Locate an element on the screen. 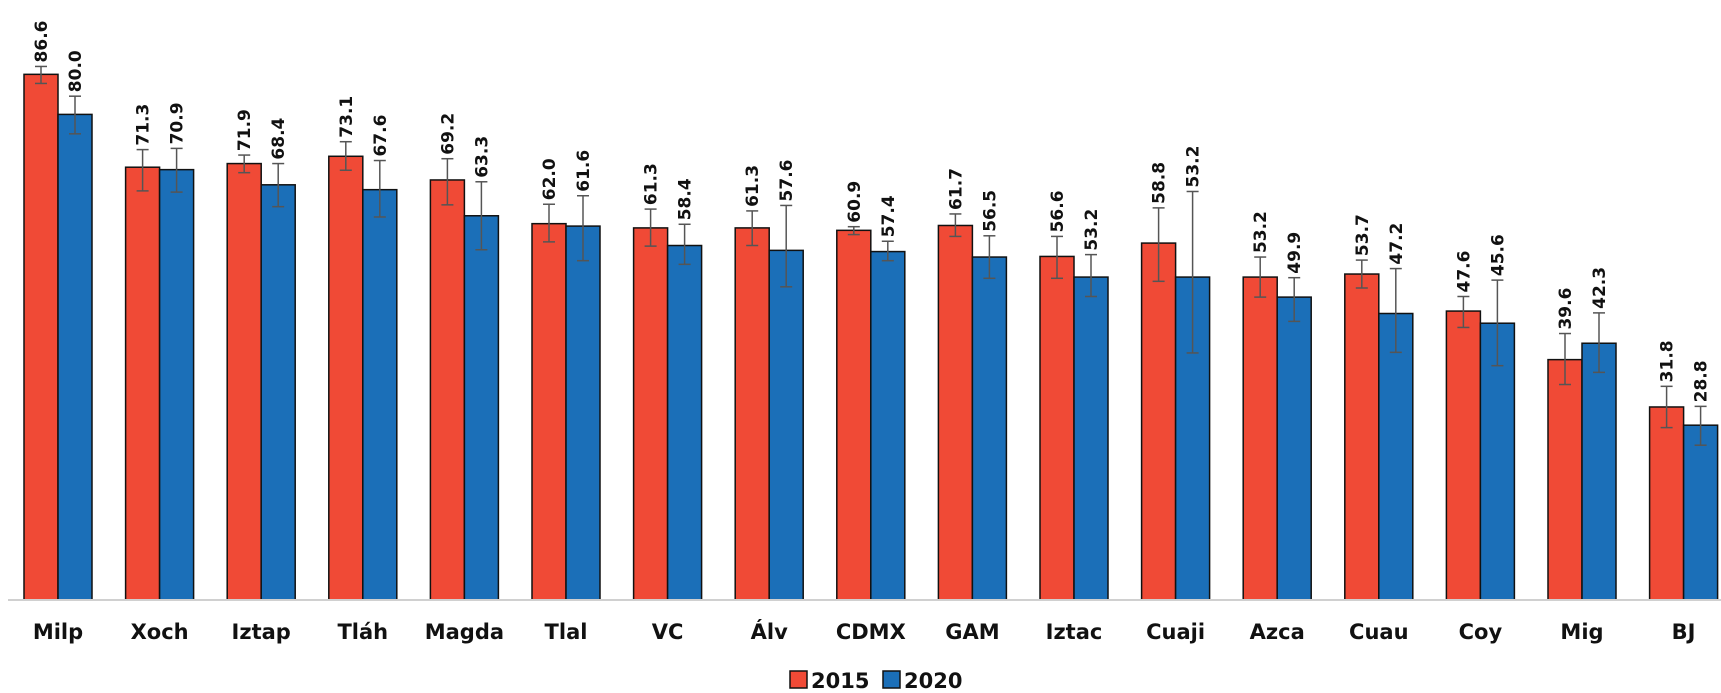  bar-2015-Iztac is located at coordinates (1057, 428).